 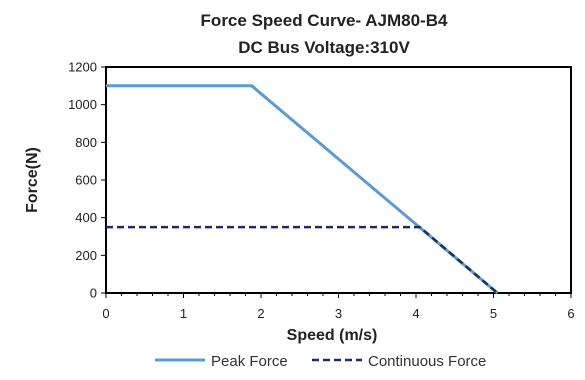 I want to click on x-tick-label: 1, so click(x=183, y=313).